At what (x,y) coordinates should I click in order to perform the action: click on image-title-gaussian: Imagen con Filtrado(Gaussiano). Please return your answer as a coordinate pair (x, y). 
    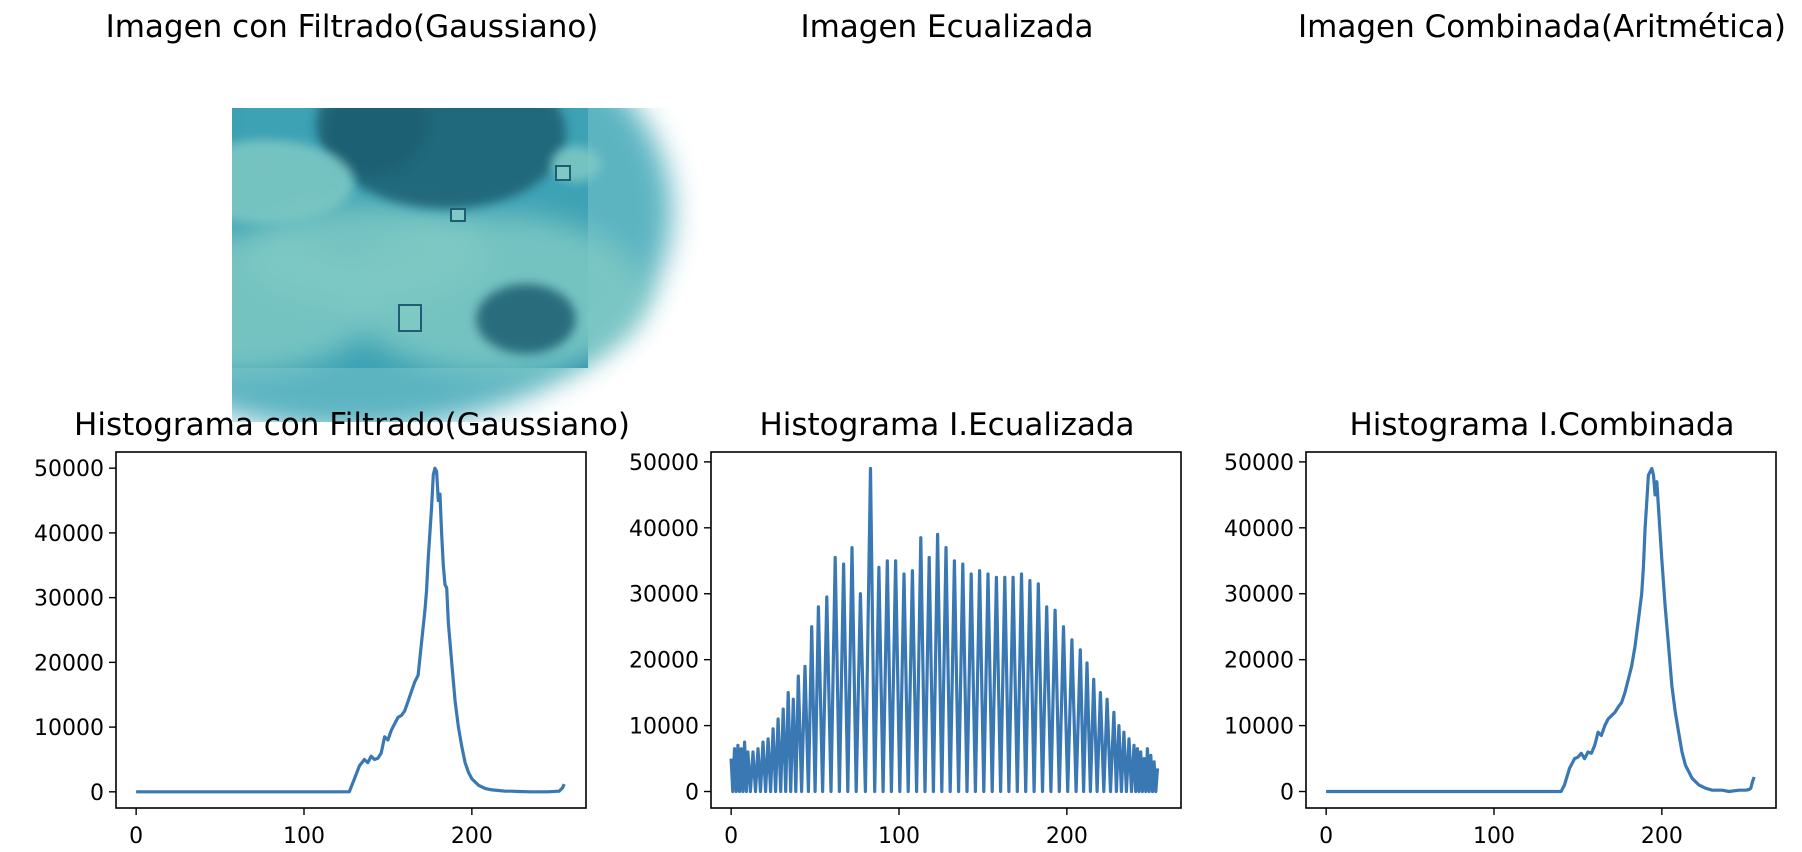
    Looking at the image, I should click on (352, 27).